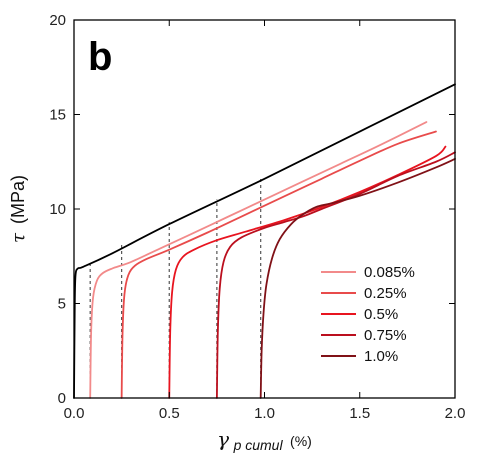 The height and width of the screenshot is (468, 498). I want to click on y-axis-label: τ (MPa), so click(18, 209).